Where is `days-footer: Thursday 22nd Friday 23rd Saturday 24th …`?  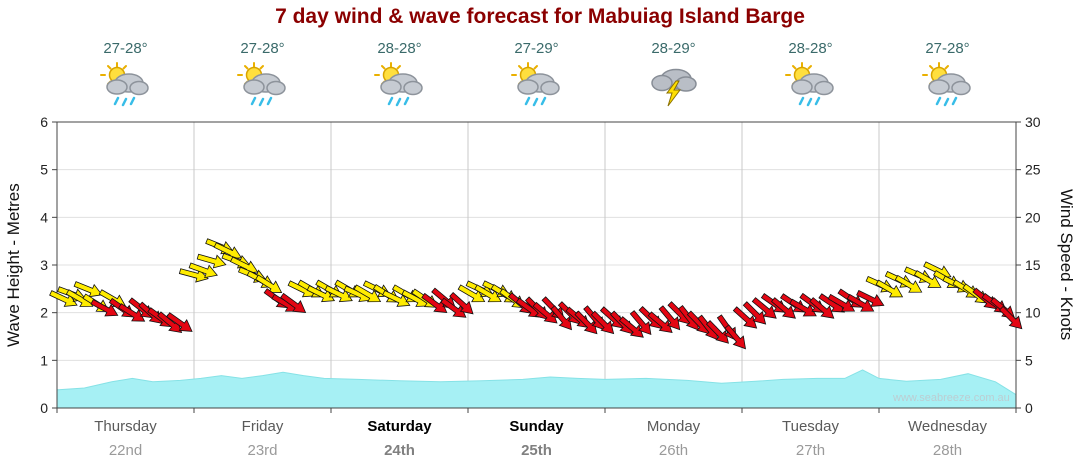 days-footer: Thursday 22nd Friday 23rd Saturday 24th … is located at coordinates (536, 438).